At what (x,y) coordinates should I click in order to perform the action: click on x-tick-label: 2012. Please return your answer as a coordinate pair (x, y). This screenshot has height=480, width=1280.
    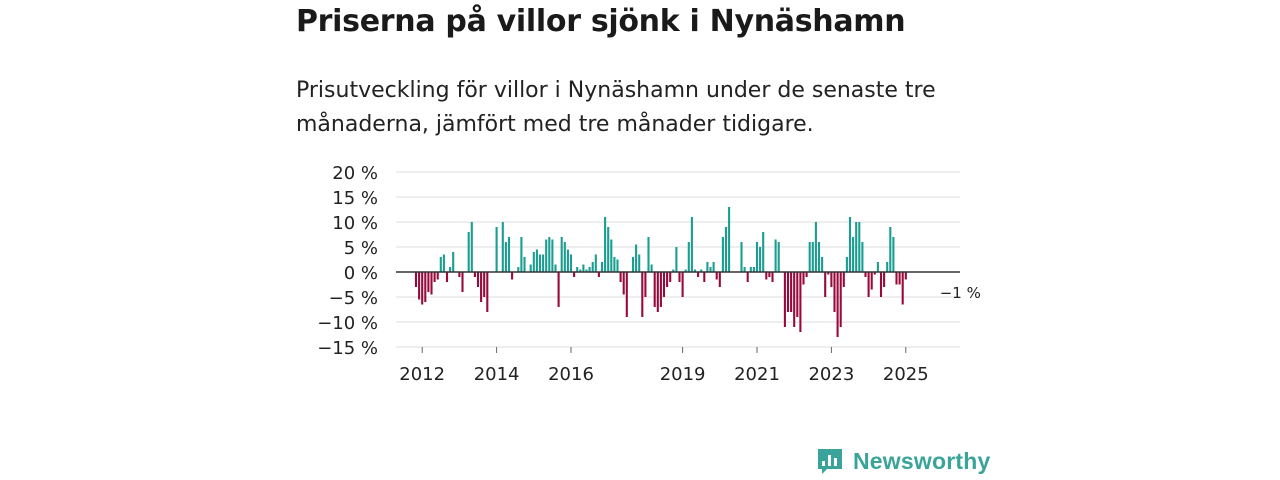
    Looking at the image, I should click on (422, 374).